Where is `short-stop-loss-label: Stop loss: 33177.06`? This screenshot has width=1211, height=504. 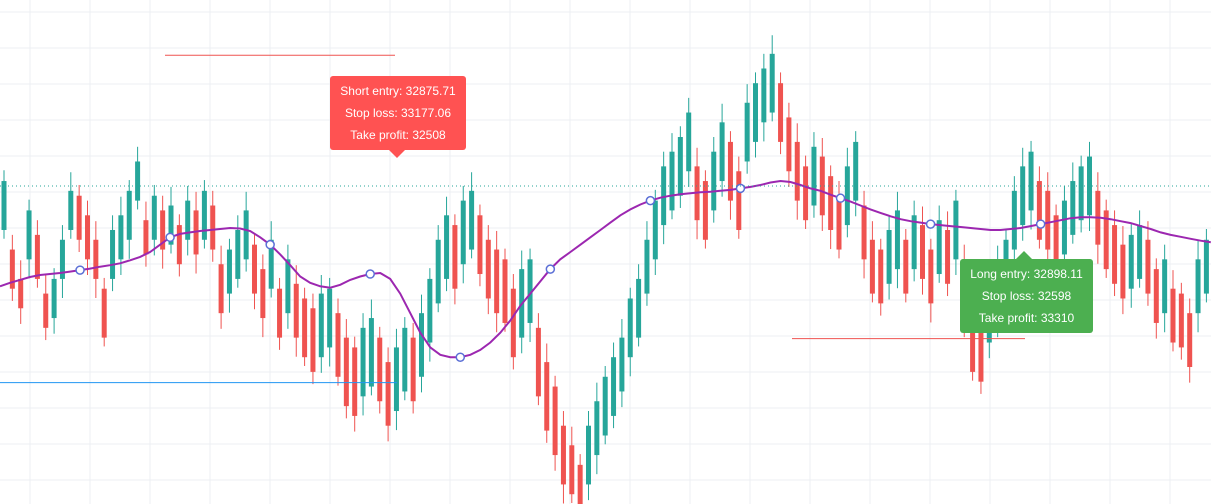
short-stop-loss-label: Stop loss: 33177.06 is located at coordinates (398, 113).